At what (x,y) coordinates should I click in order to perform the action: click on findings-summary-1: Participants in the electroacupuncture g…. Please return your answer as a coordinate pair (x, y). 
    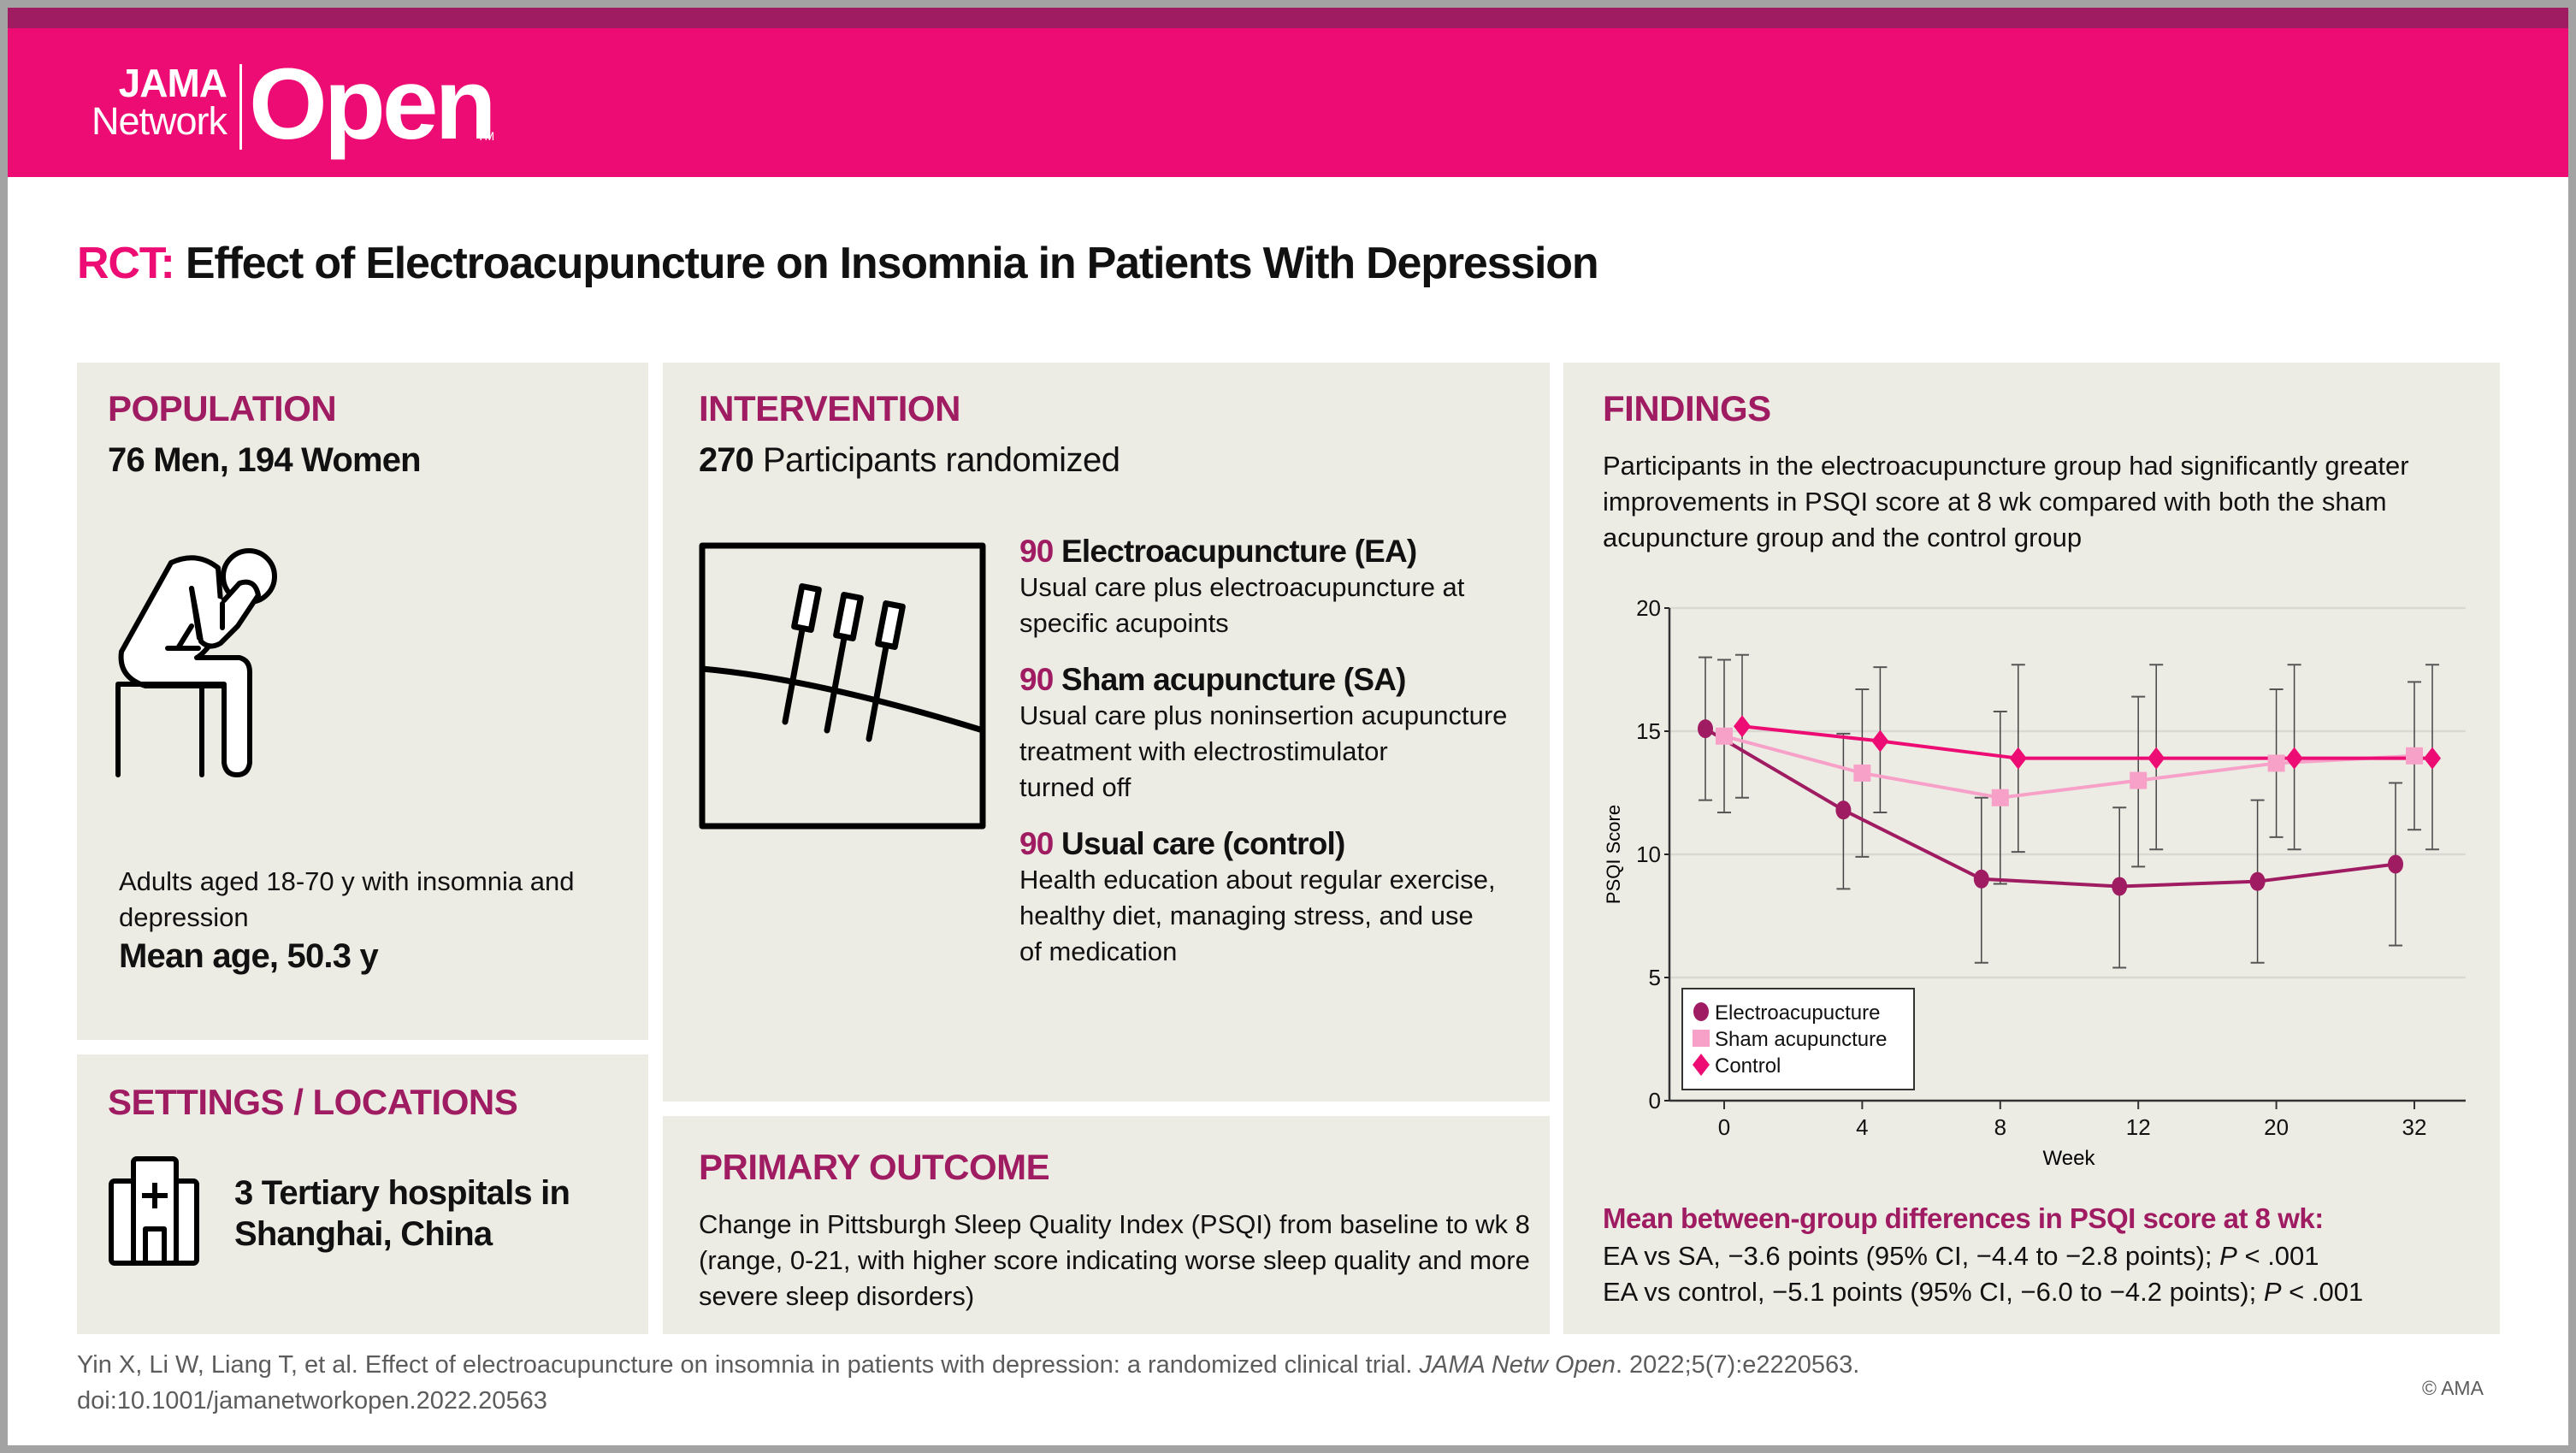
    Looking at the image, I should click on (2006, 466).